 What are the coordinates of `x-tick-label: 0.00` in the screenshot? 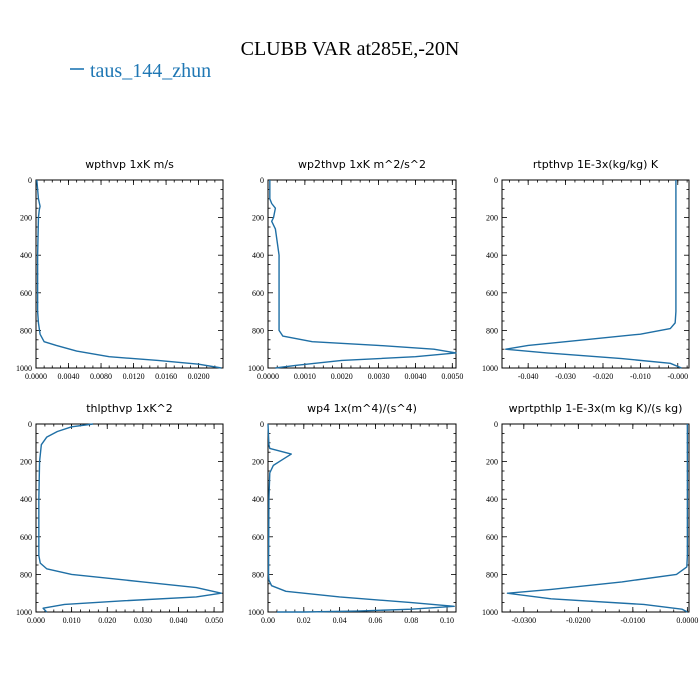 It's located at (268, 620).